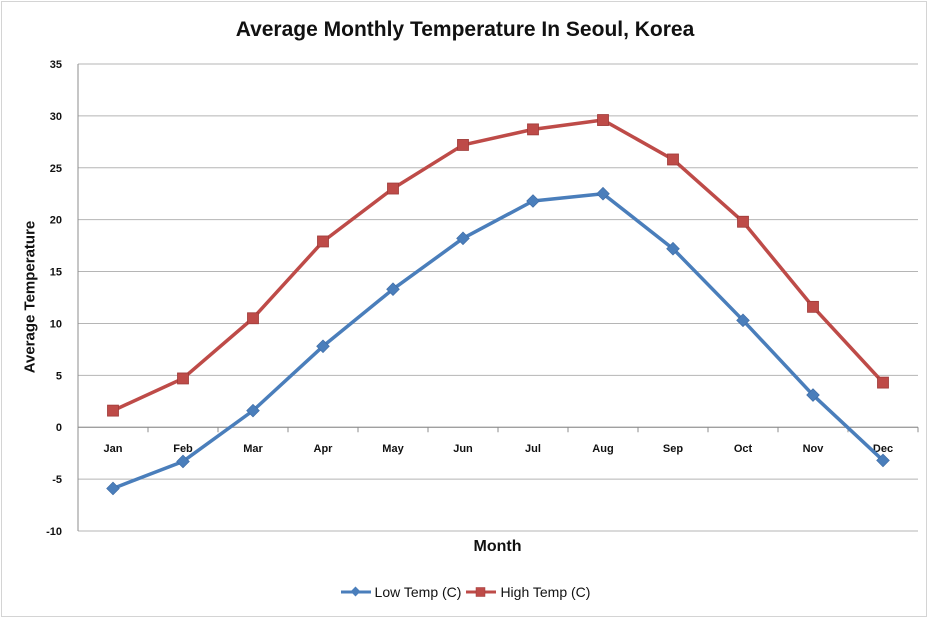 The width and height of the screenshot is (930, 620). I want to click on x-tick-label: Dec, so click(883, 449).